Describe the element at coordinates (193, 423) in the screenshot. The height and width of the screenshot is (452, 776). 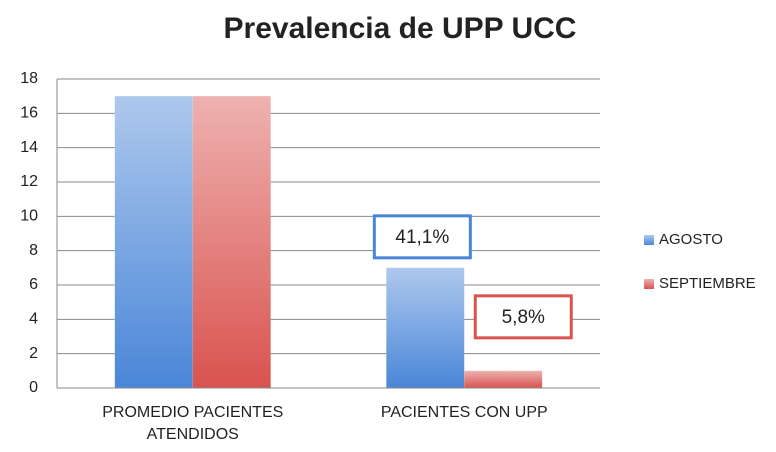
I see `x-tick-label: PROMEDIO PACIENTES ATENDIDOS` at that location.